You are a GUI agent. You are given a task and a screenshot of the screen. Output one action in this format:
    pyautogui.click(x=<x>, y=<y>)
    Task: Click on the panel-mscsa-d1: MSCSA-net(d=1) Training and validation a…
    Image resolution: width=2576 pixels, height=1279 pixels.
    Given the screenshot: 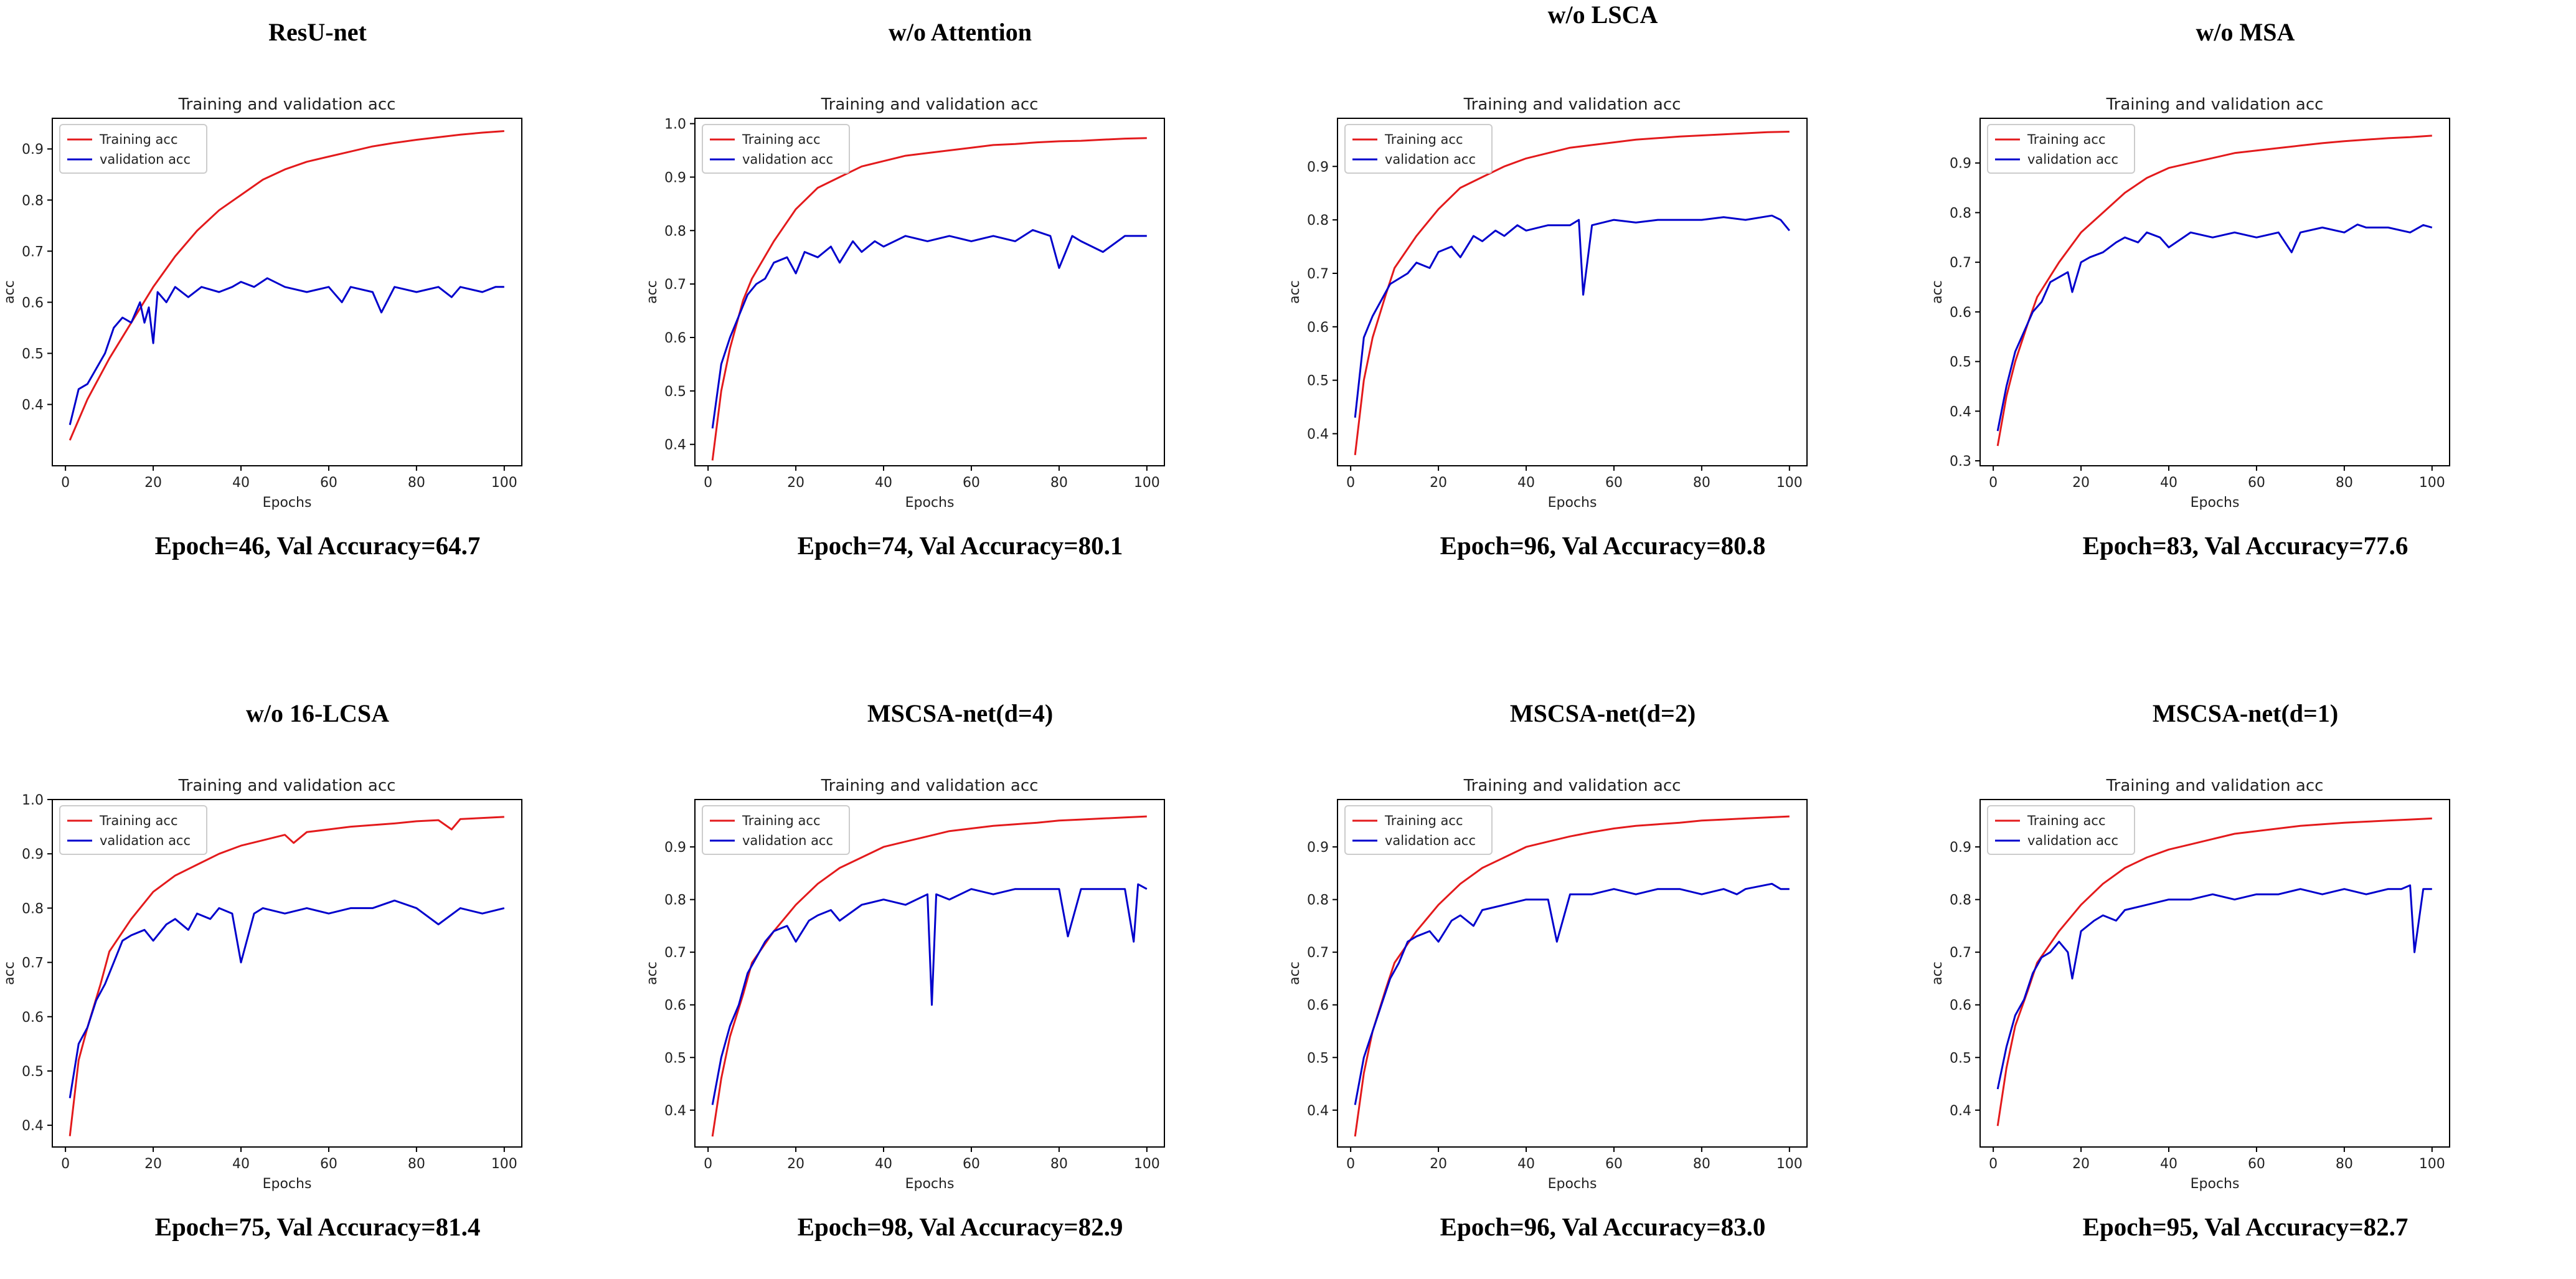 What is the action you would take?
    pyautogui.click(x=2245, y=980)
    